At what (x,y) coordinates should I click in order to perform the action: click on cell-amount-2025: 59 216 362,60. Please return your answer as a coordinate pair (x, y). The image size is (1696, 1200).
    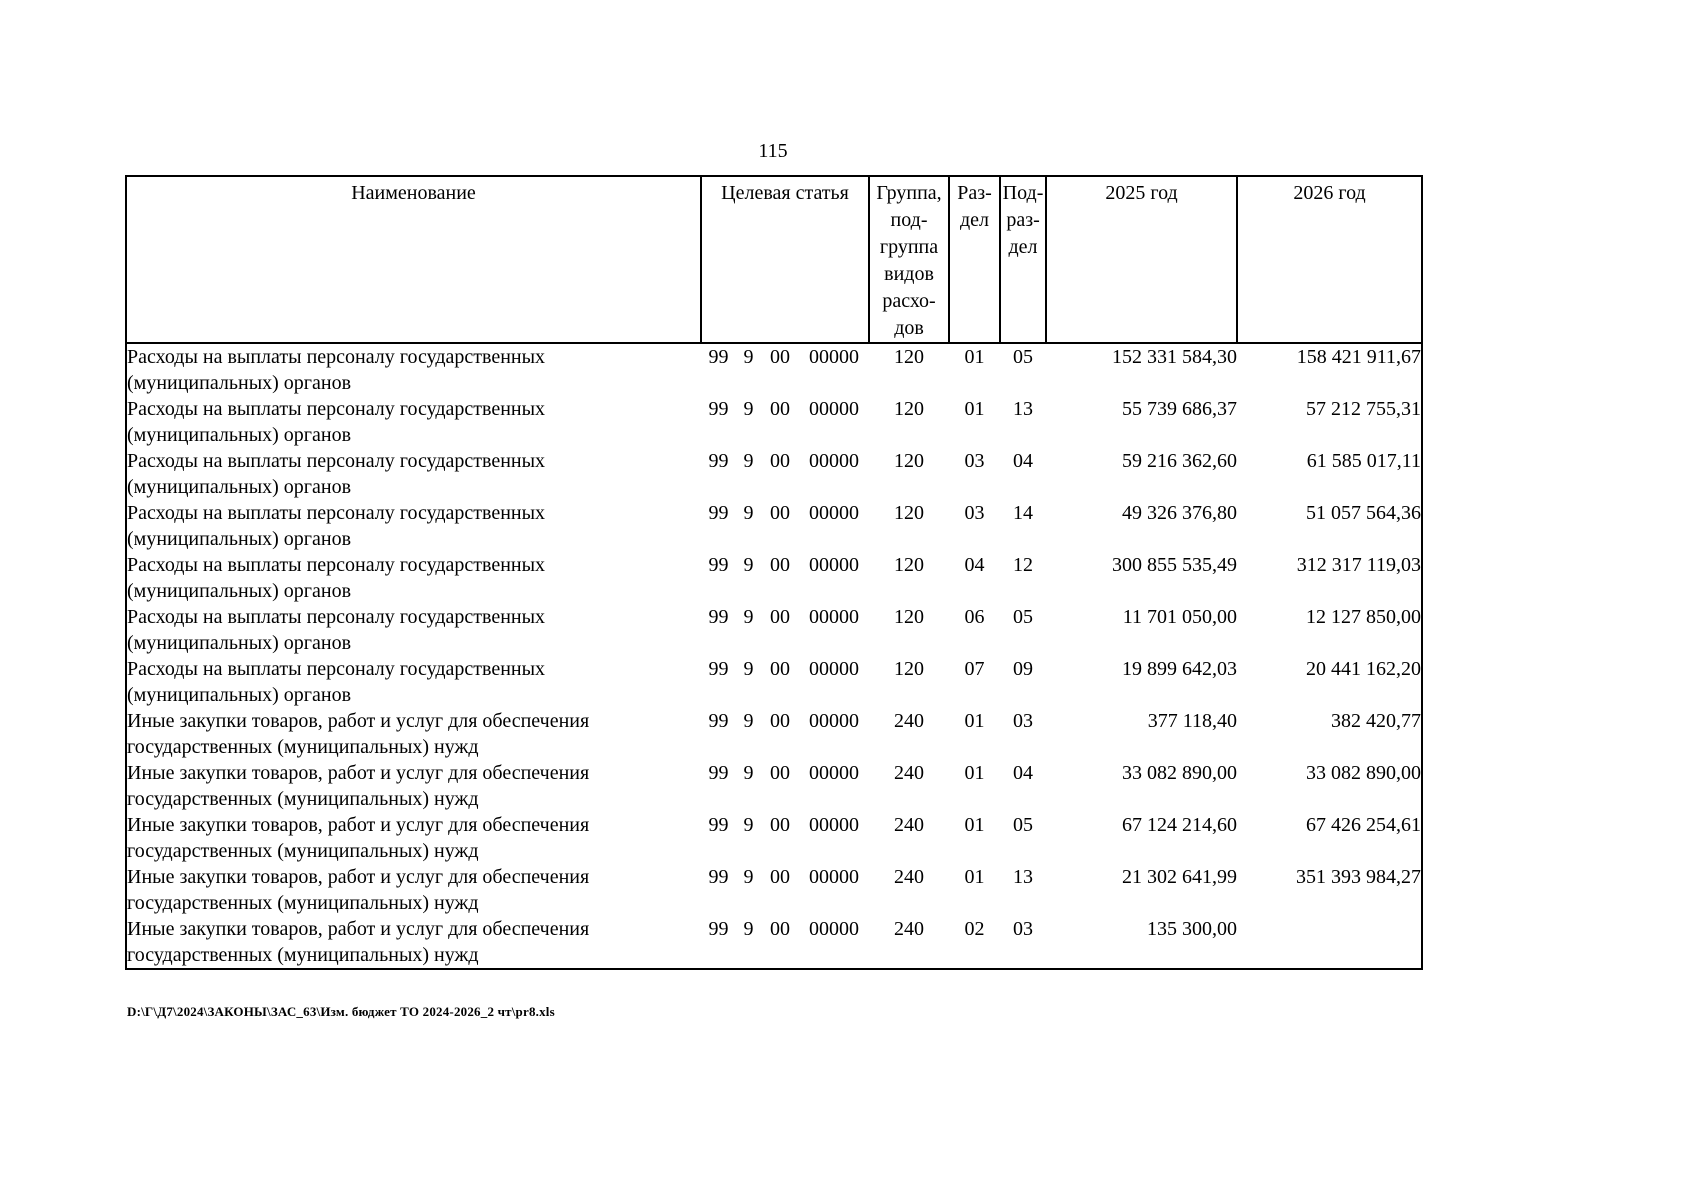
    Looking at the image, I should click on (1180, 461).